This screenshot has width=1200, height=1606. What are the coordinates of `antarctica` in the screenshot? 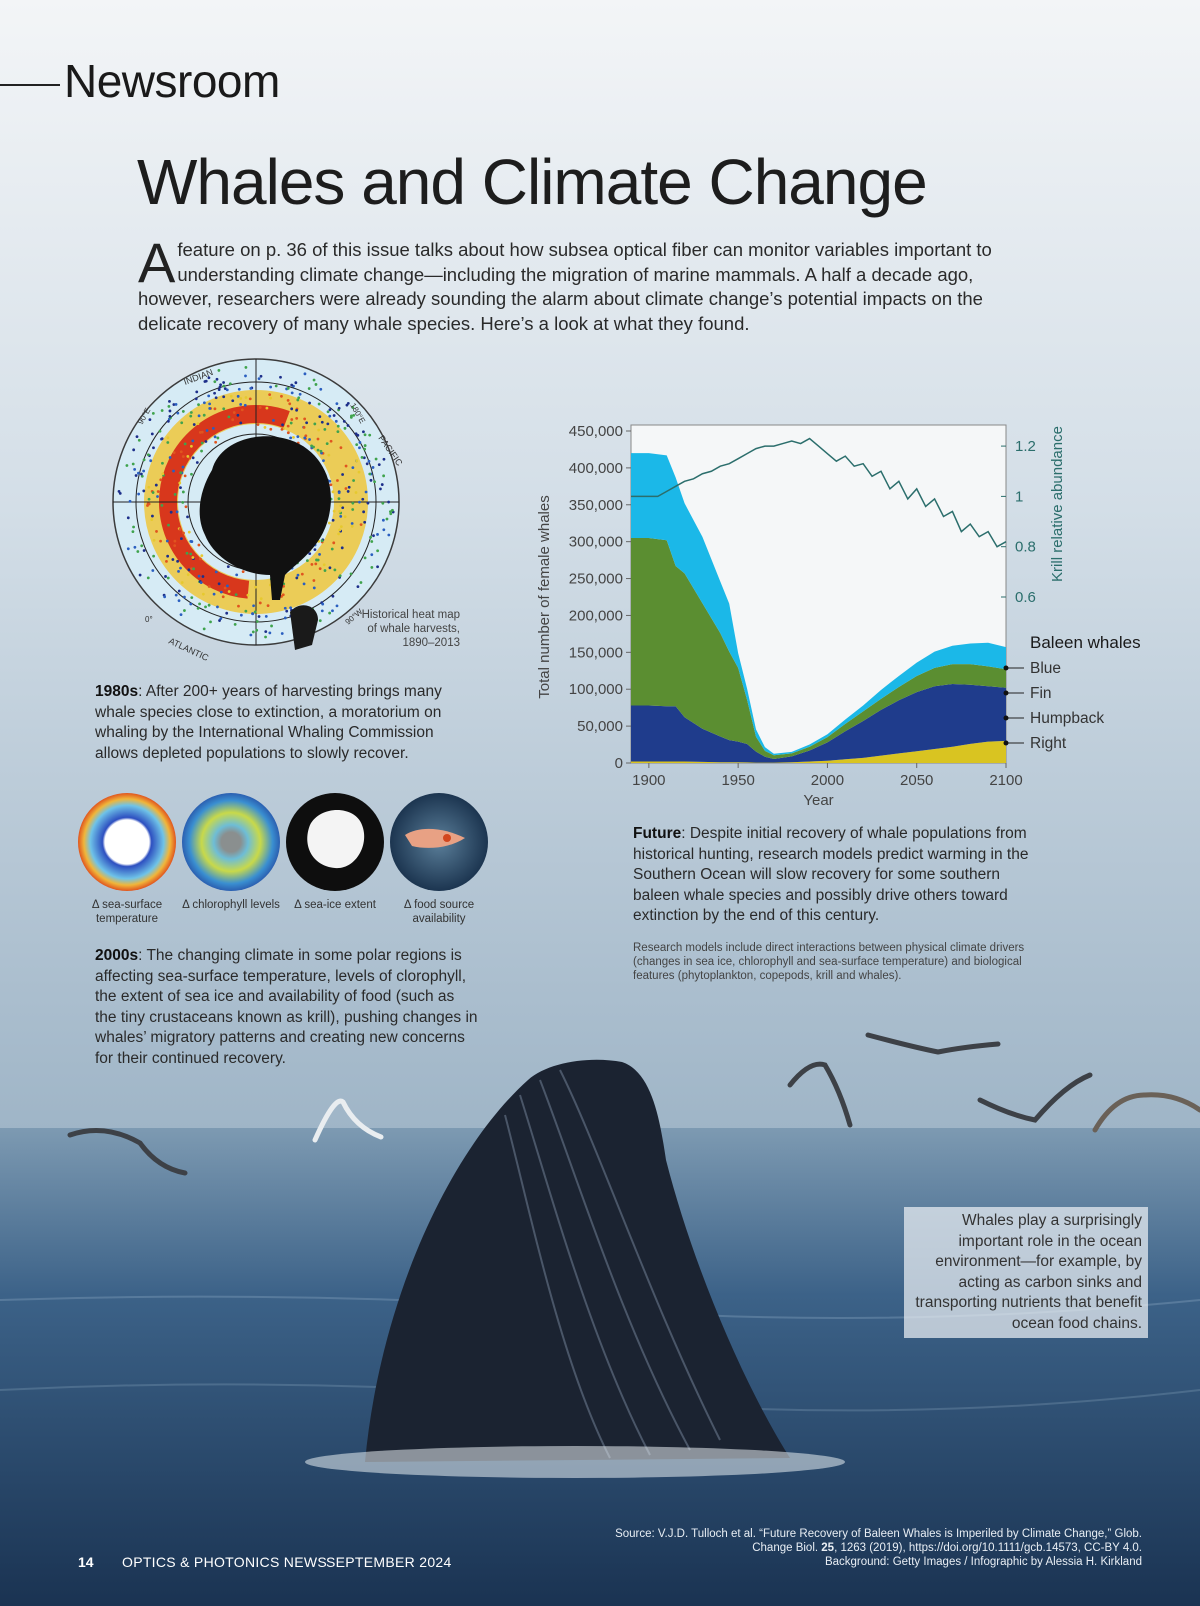 It's located at (265, 518).